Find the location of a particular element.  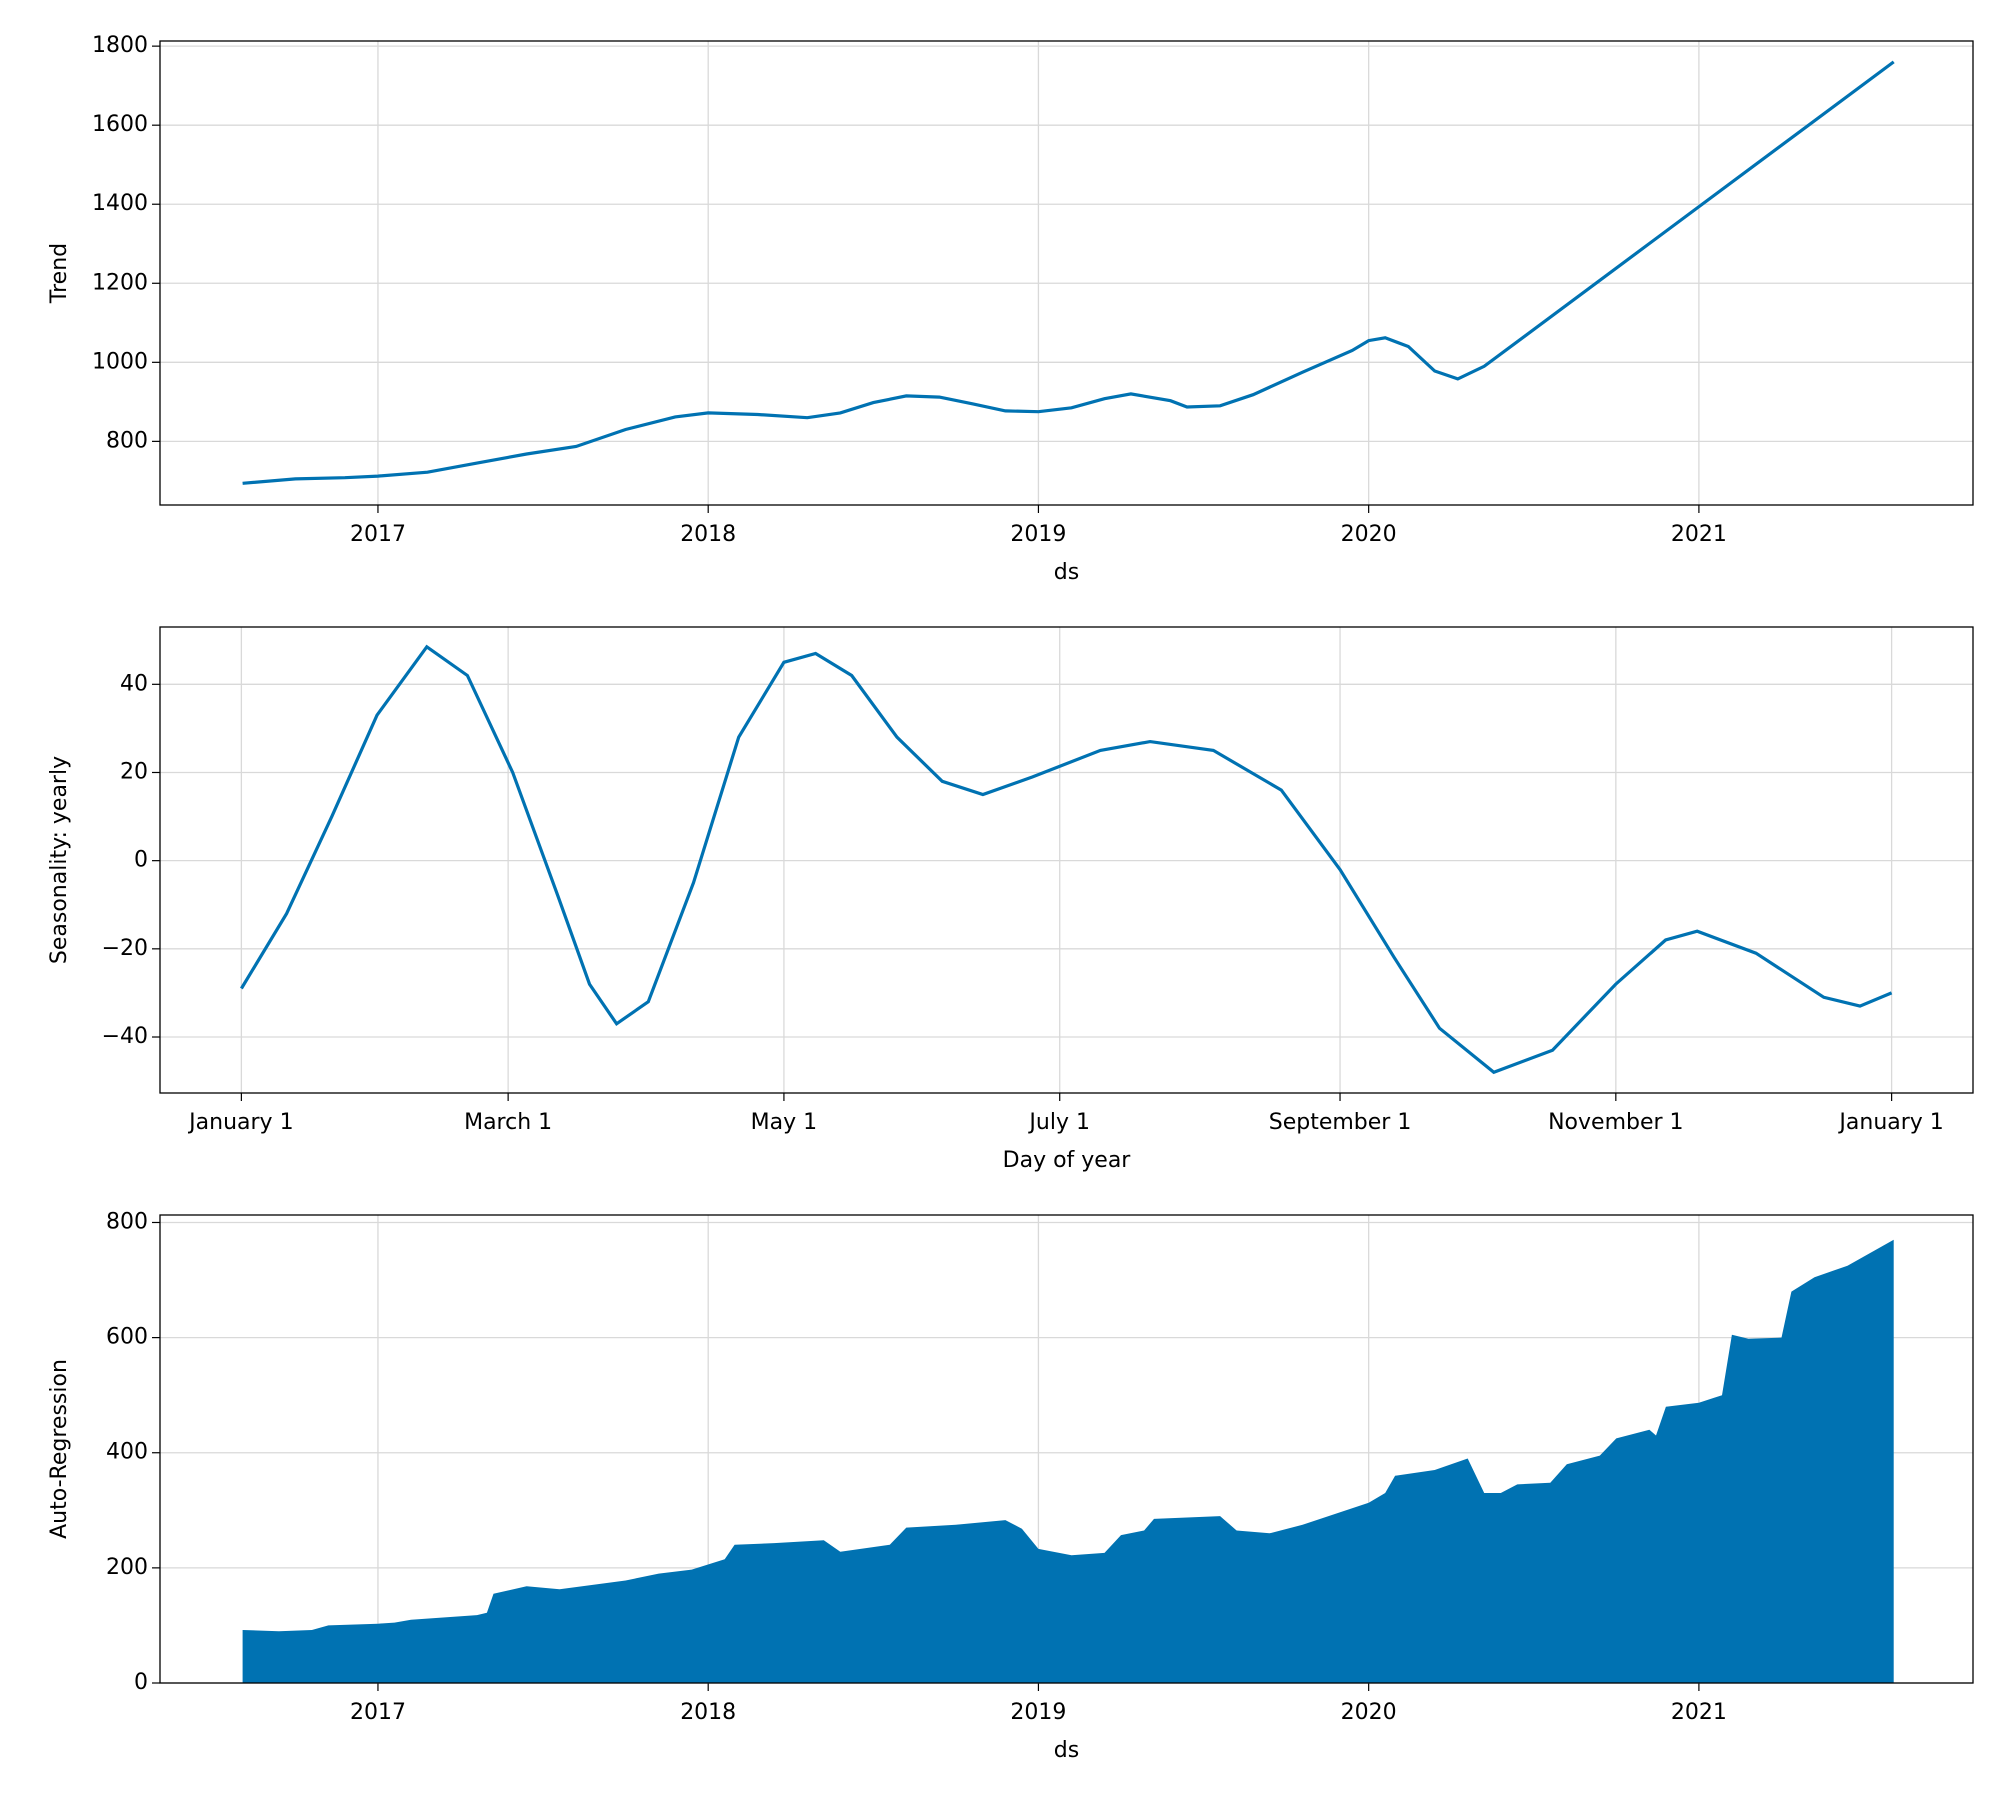

y-axis-label: Seasonality: yearly is located at coordinates (59, 860).